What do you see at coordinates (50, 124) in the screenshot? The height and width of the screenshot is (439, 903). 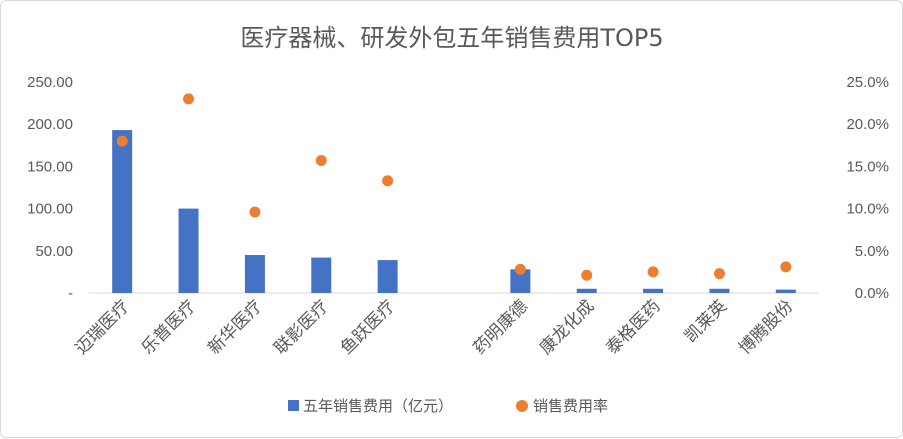 I see `y-left-tick-label: 200.00` at bounding box center [50, 124].